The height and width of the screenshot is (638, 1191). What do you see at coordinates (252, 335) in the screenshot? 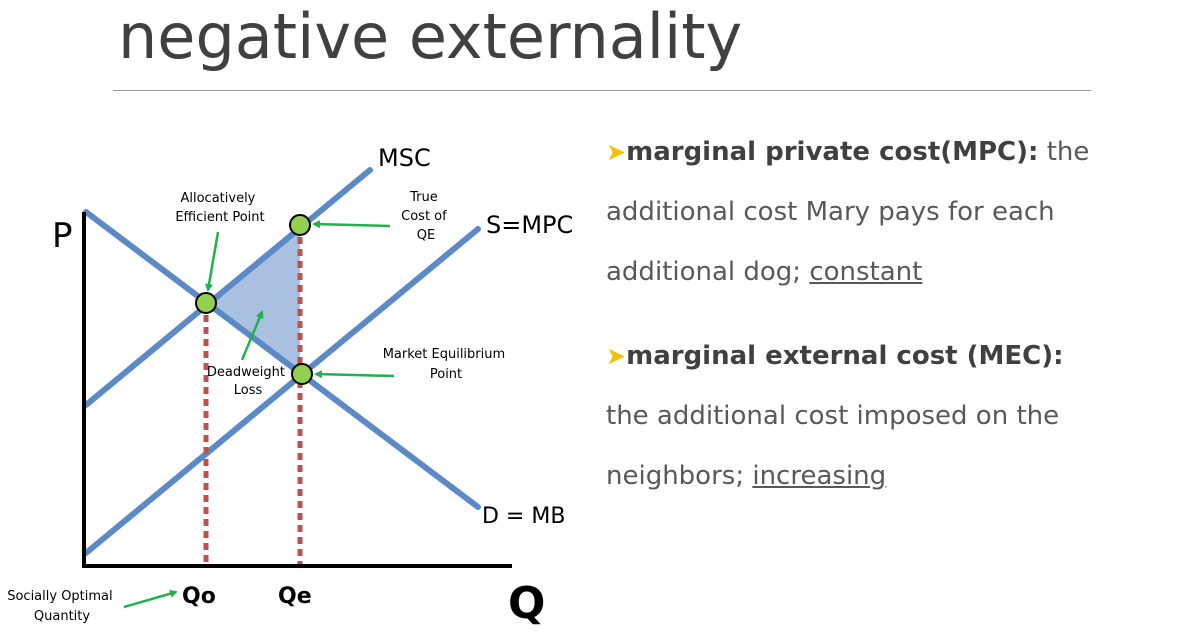
I see `arrow-to-dwl` at bounding box center [252, 335].